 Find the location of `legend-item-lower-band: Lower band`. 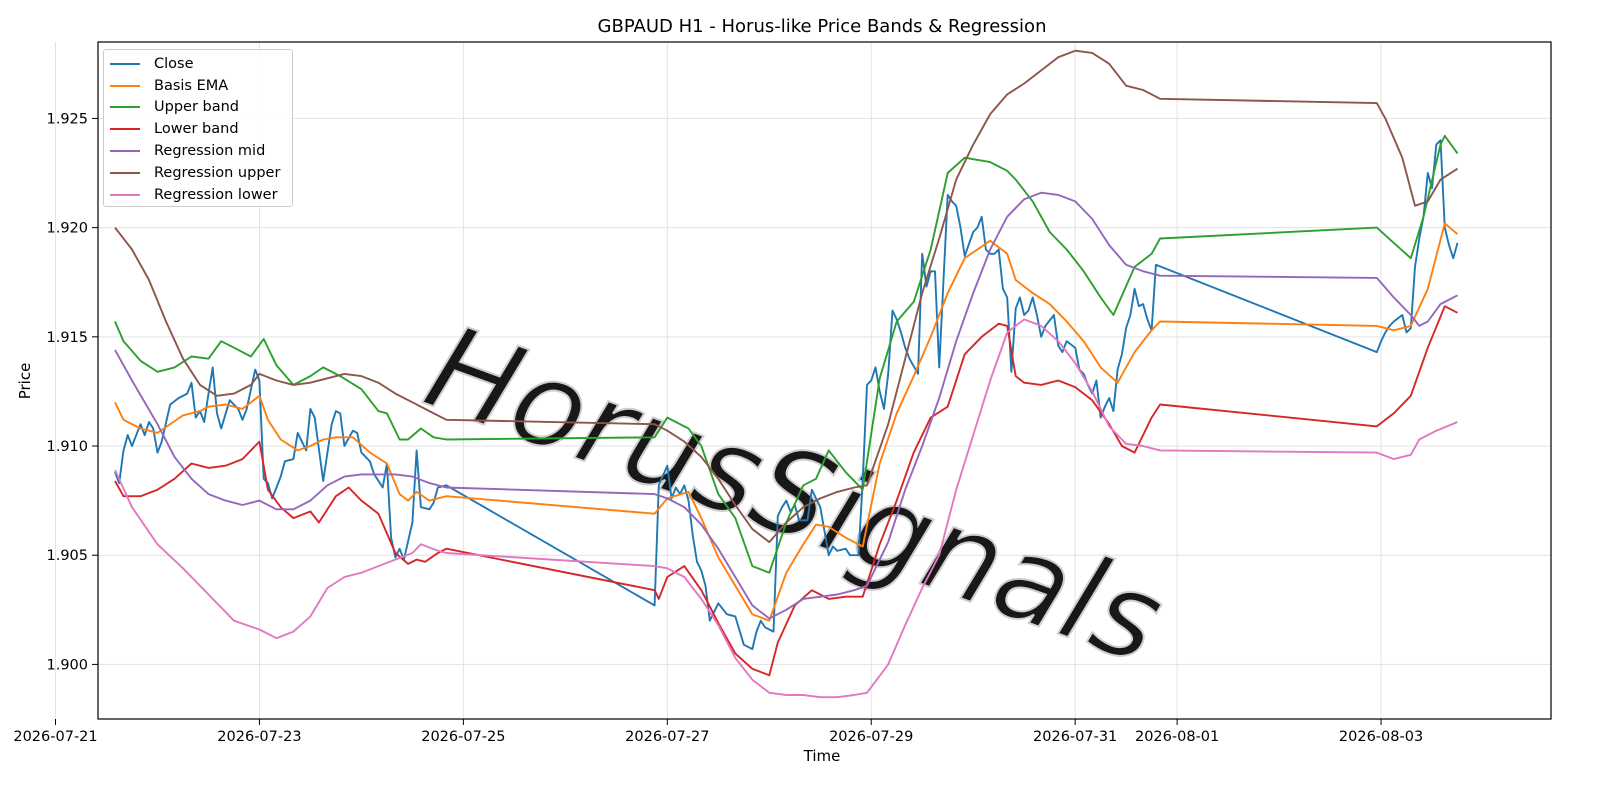

legend-item-lower-band: Lower band is located at coordinates (198, 129).